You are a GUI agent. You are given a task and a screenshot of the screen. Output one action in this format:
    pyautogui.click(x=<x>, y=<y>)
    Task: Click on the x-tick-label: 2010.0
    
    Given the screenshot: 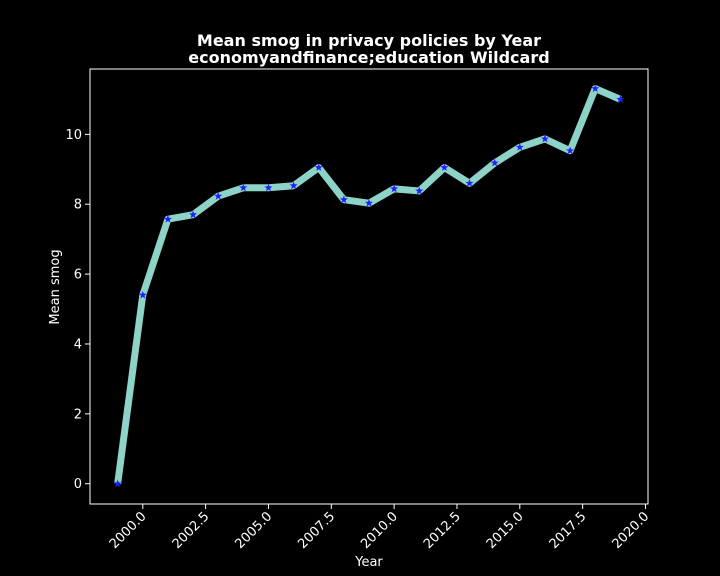 What is the action you would take?
    pyautogui.click(x=379, y=530)
    